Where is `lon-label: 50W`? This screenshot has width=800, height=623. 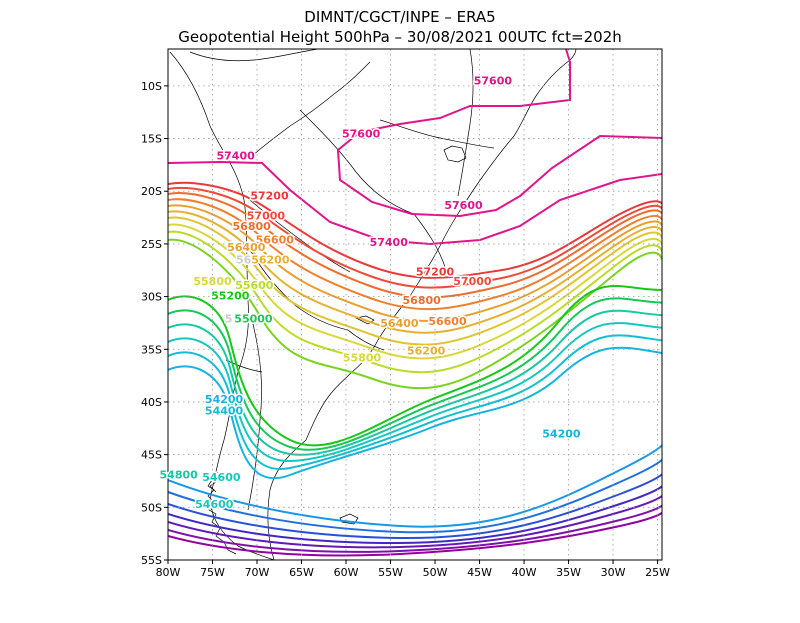
lon-label: 50W is located at coordinates (435, 572).